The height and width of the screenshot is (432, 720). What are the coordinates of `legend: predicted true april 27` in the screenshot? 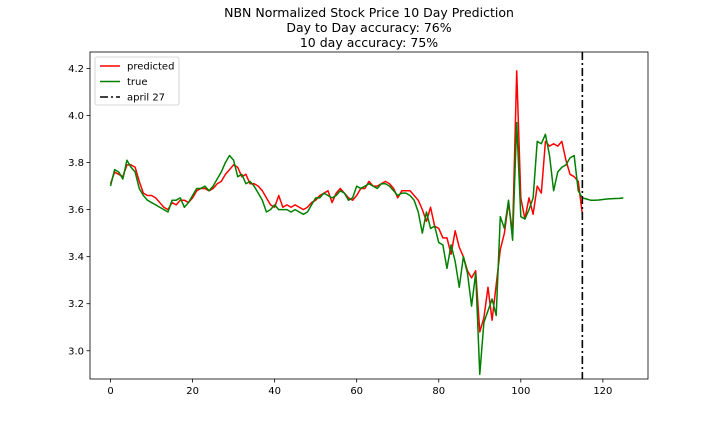 It's located at (137, 81).